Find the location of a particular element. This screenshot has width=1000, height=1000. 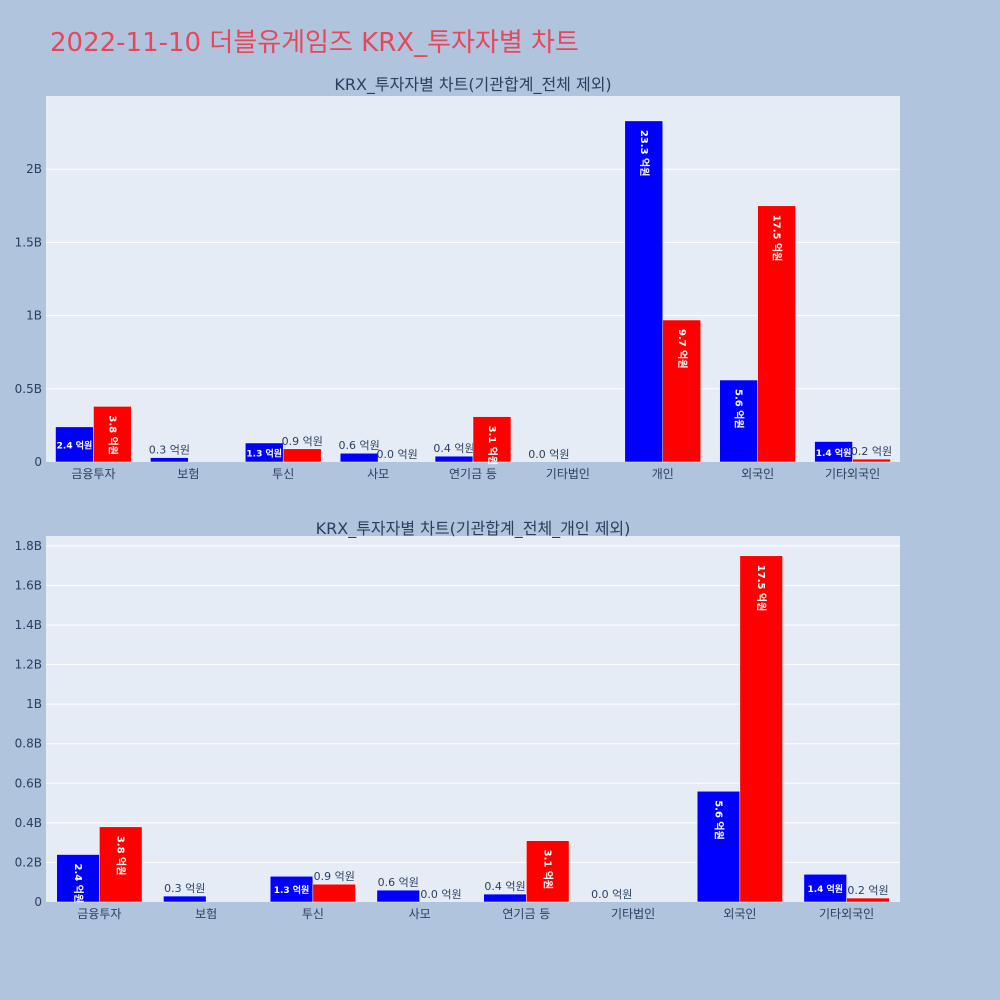

y-tick-label: 1.6B is located at coordinates (28, 585).